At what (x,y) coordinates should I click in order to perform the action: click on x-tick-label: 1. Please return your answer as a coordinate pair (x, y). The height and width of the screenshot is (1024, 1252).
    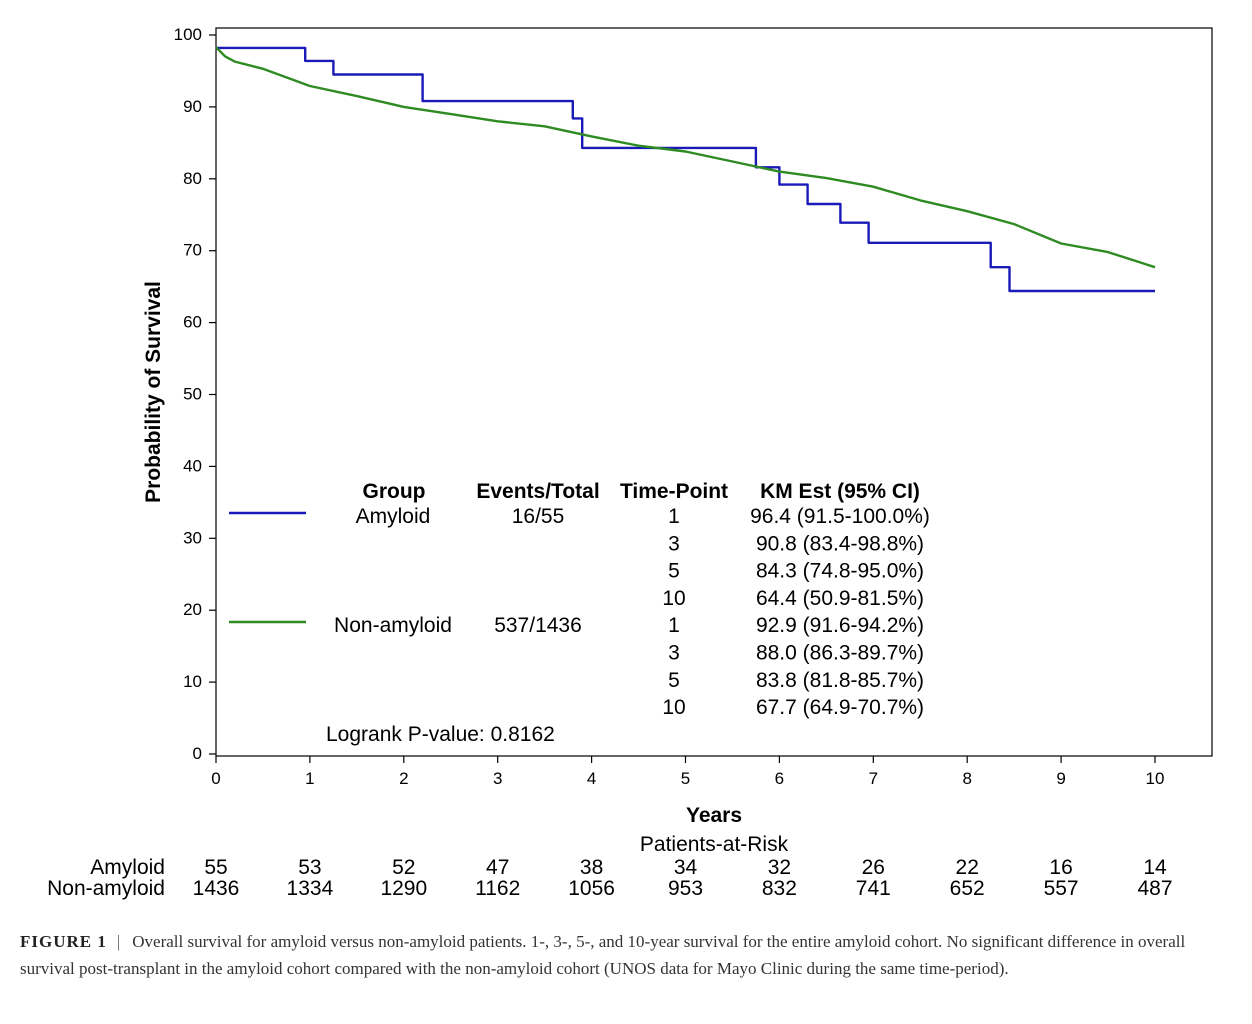
    Looking at the image, I should click on (309, 778).